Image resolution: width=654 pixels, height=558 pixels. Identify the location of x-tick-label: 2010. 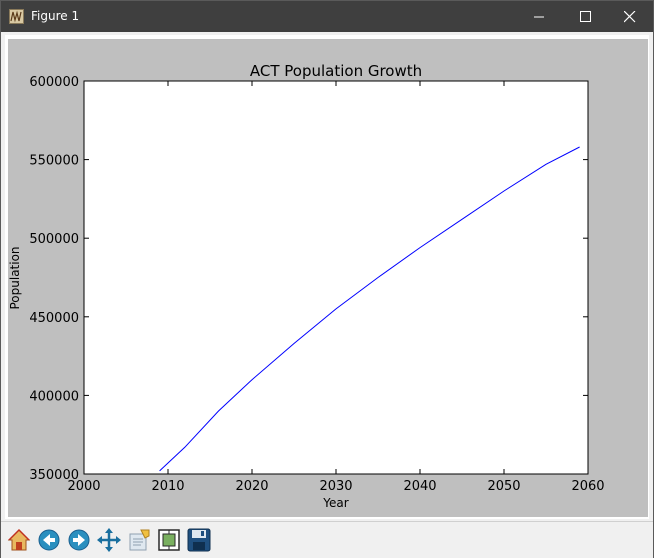
(167, 486).